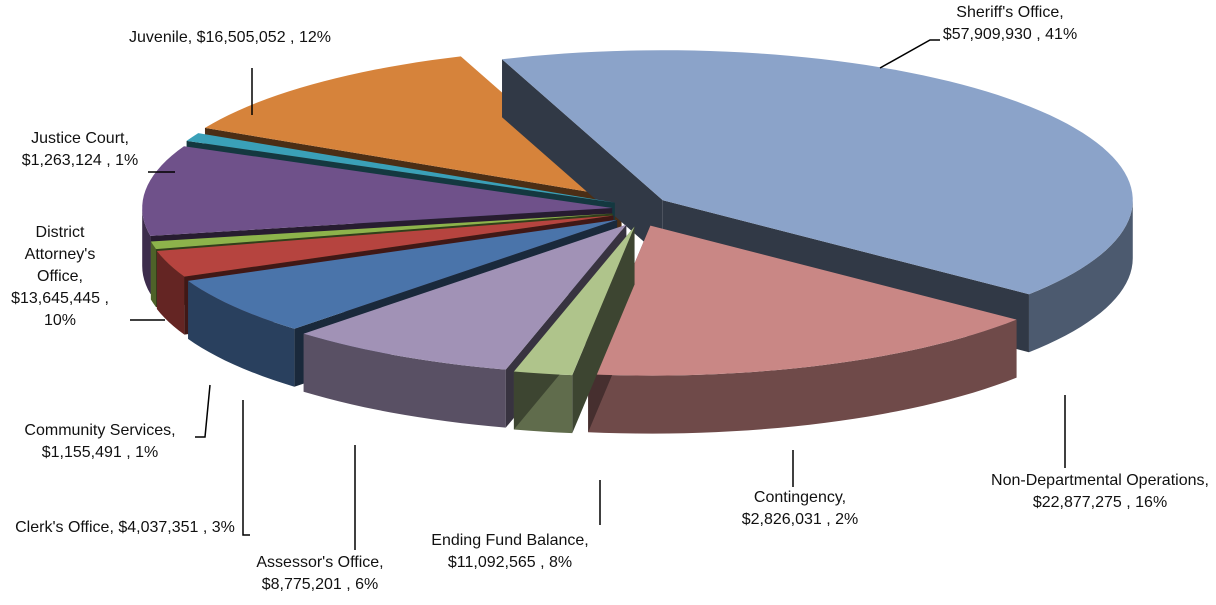 This screenshot has width=1216, height=605. I want to click on label-name: Assessor's Office,, so click(320, 562).